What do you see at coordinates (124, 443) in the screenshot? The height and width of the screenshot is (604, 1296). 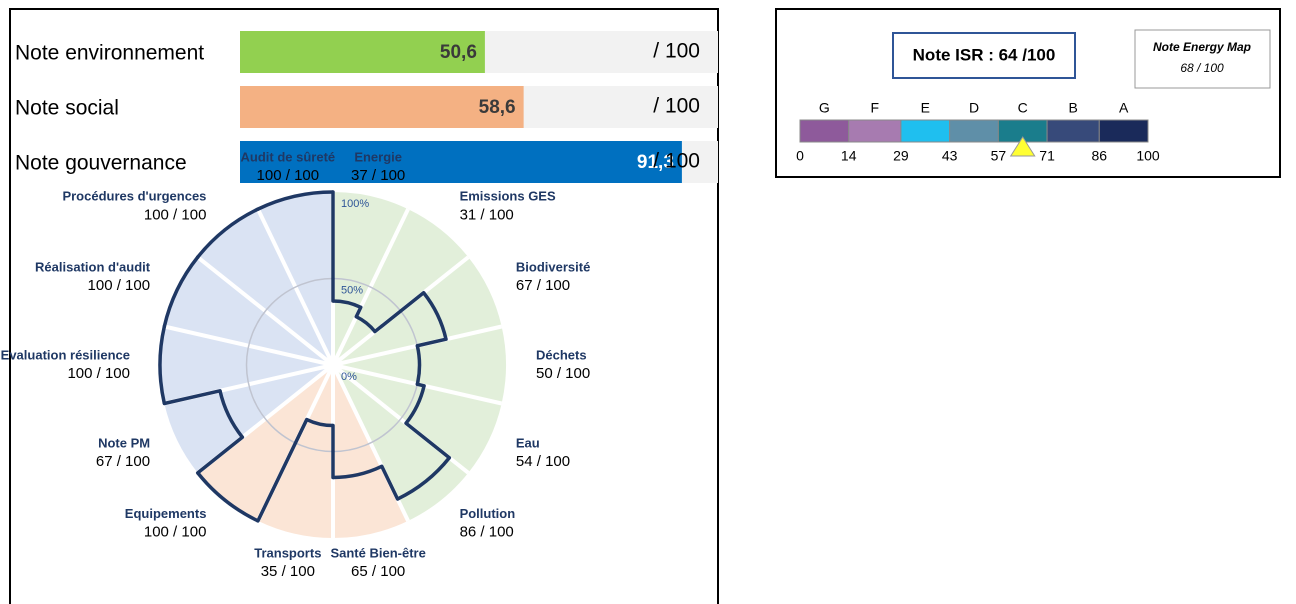 I see `sector-label: Note PM` at bounding box center [124, 443].